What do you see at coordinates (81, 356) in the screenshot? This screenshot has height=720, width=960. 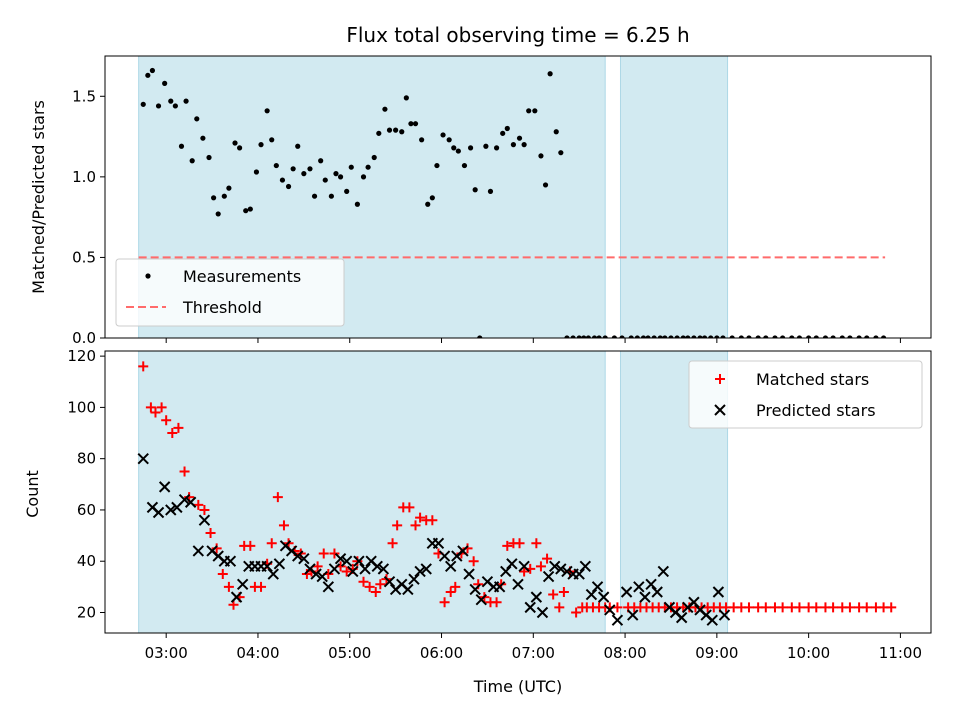 I see `y-tick-label: 120` at bounding box center [81, 356].